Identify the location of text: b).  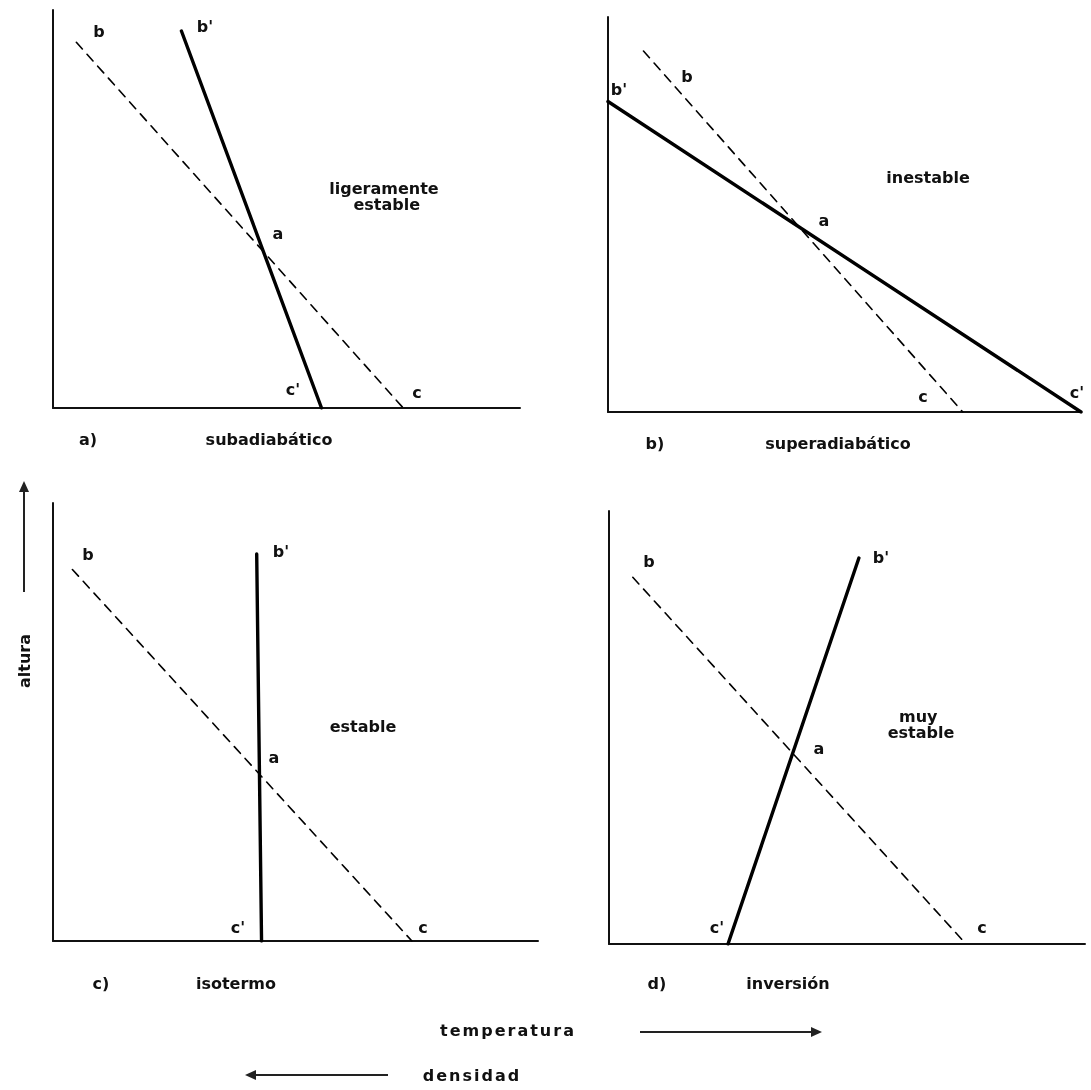
(655, 443).